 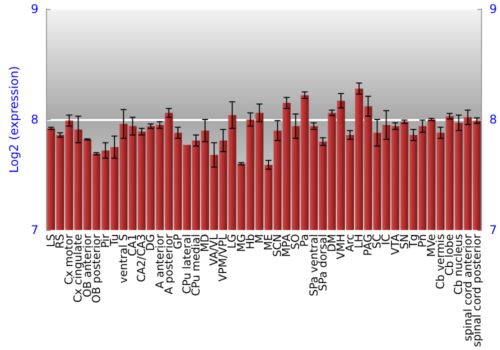 I want to click on y2-tick-label: 7, so click(x=493, y=230).